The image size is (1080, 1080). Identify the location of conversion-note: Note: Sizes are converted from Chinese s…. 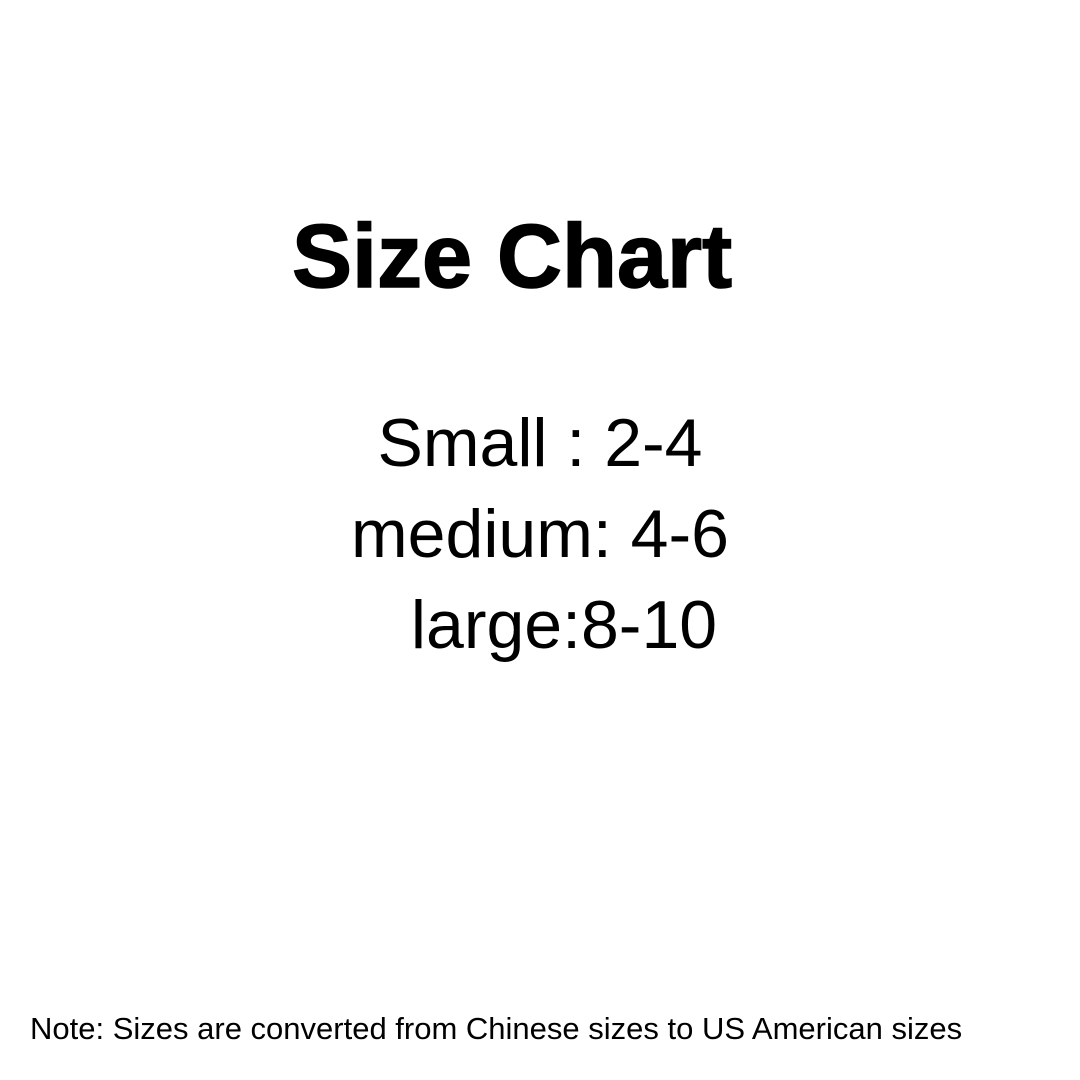
(496, 1028).